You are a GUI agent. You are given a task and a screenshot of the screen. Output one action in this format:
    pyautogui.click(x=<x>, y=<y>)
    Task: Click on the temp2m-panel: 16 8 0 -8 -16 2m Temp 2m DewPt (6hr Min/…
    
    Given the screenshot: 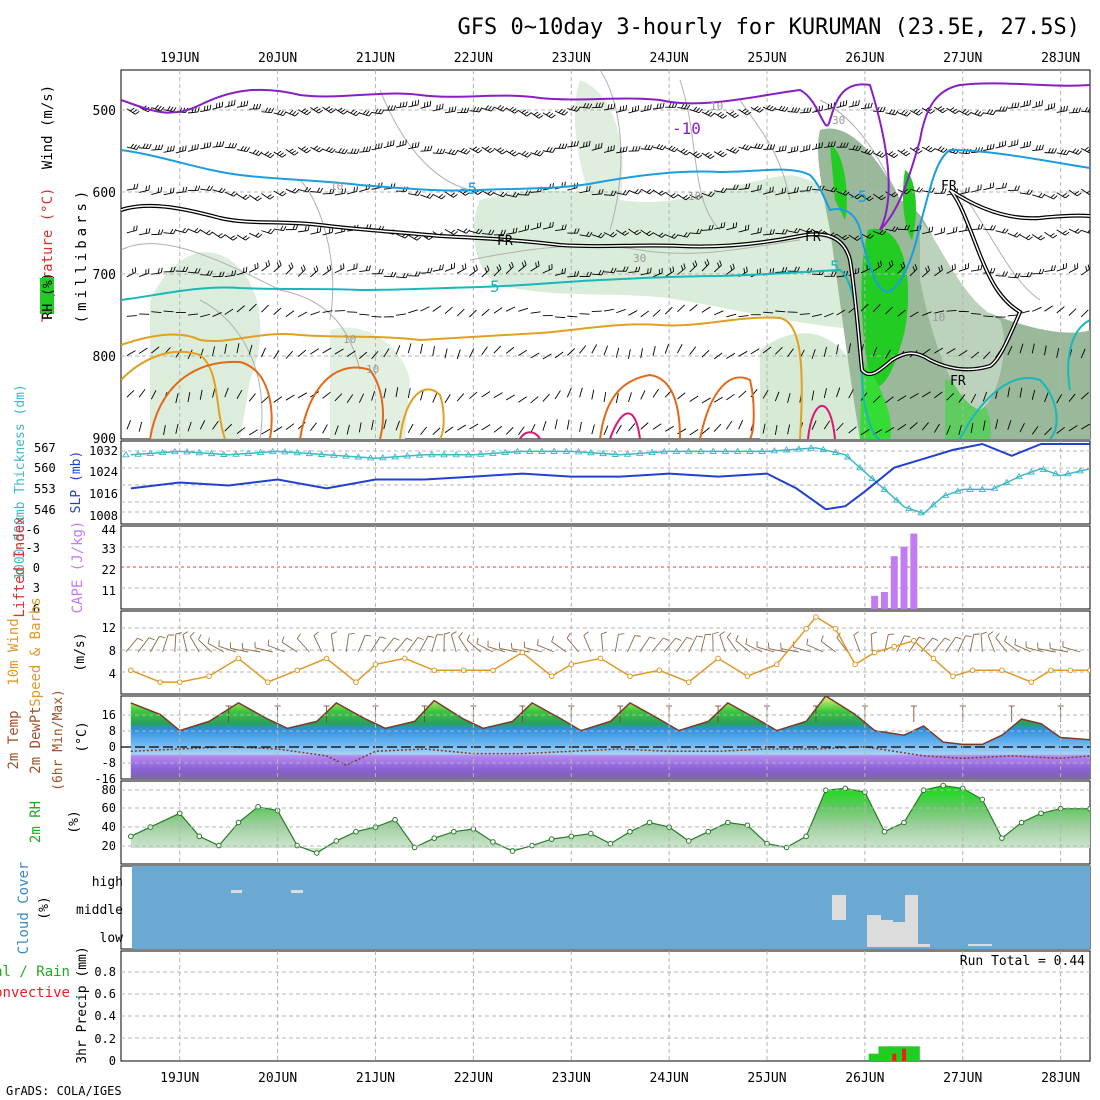 What is the action you would take?
    pyautogui.click(x=548, y=740)
    